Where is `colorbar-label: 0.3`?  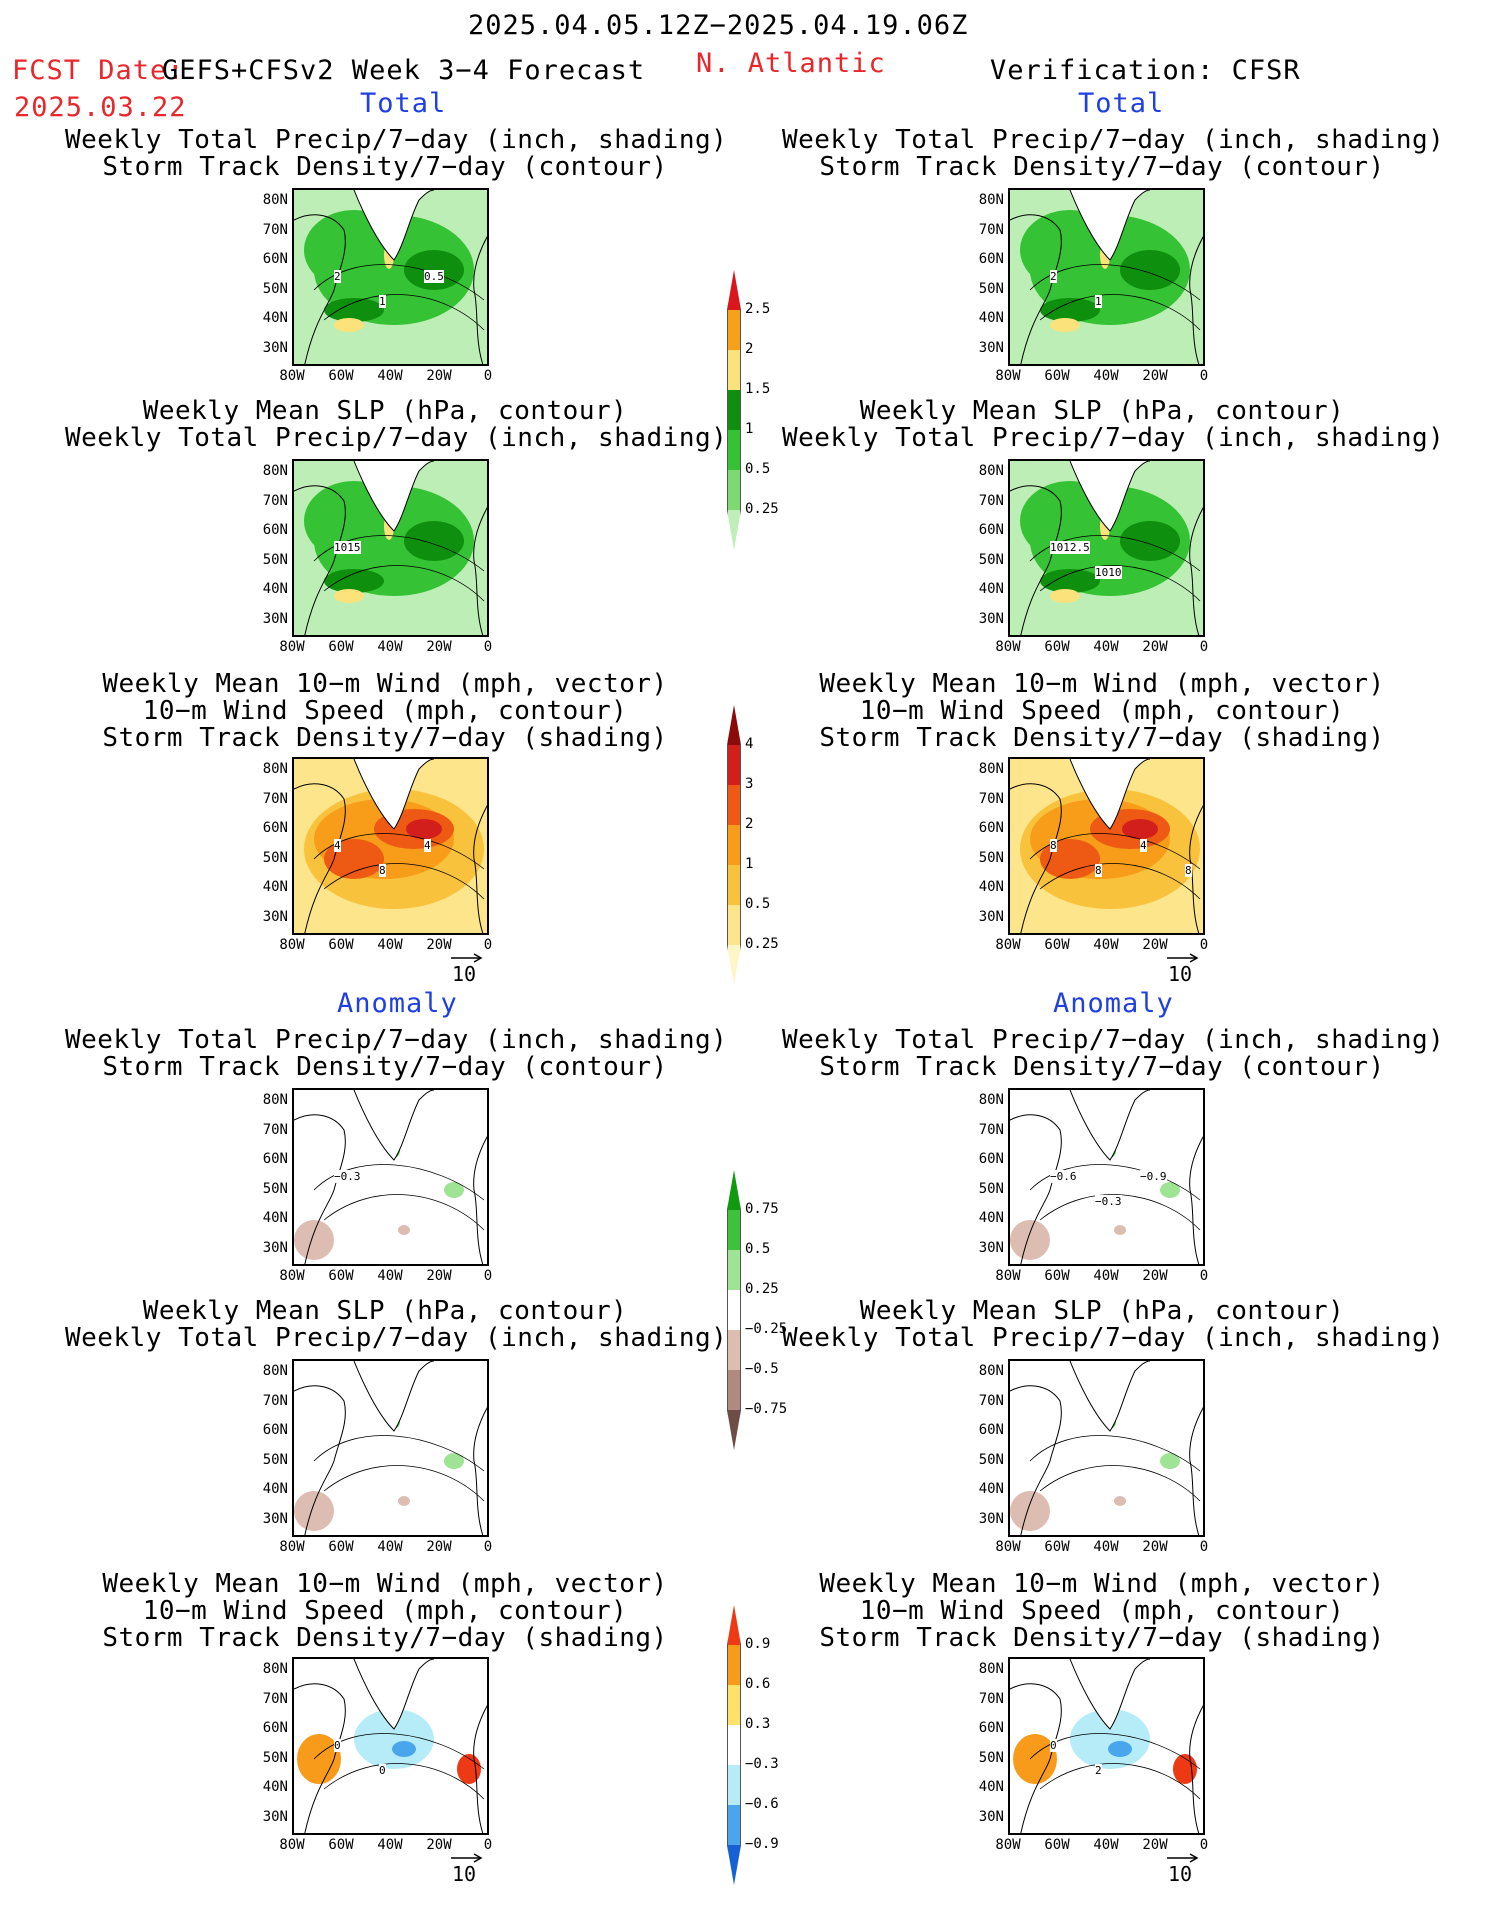 colorbar-label: 0.3 is located at coordinates (758, 1724).